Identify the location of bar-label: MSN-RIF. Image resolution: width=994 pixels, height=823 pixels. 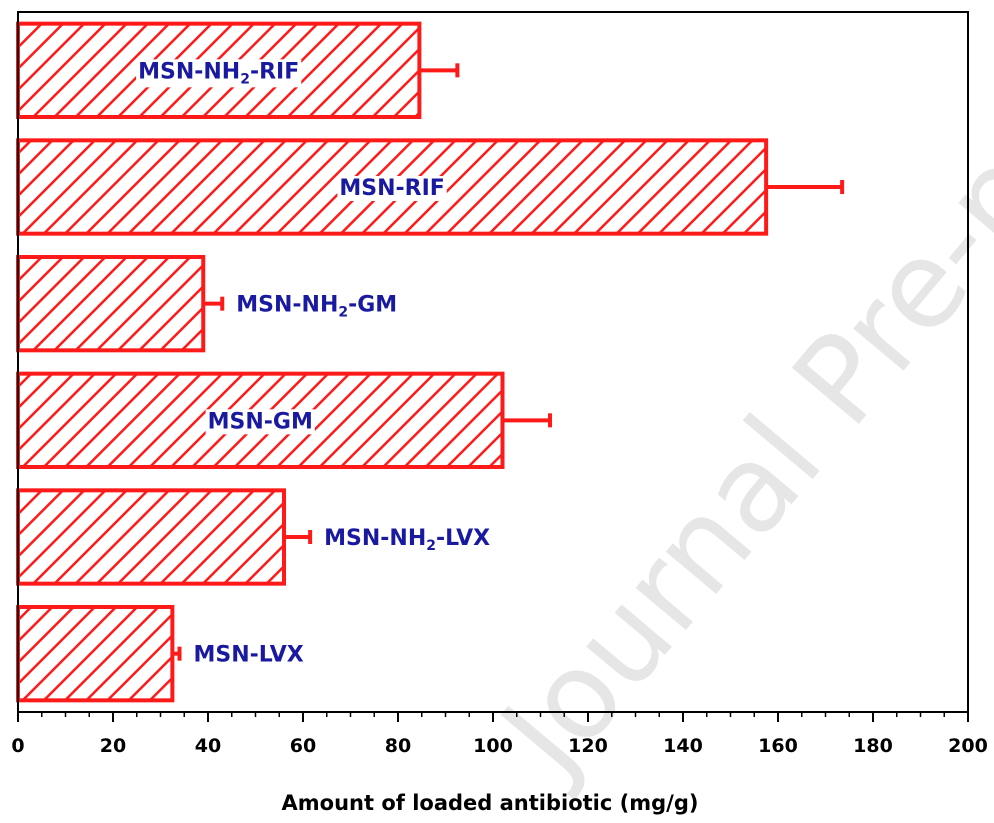
(391, 188).